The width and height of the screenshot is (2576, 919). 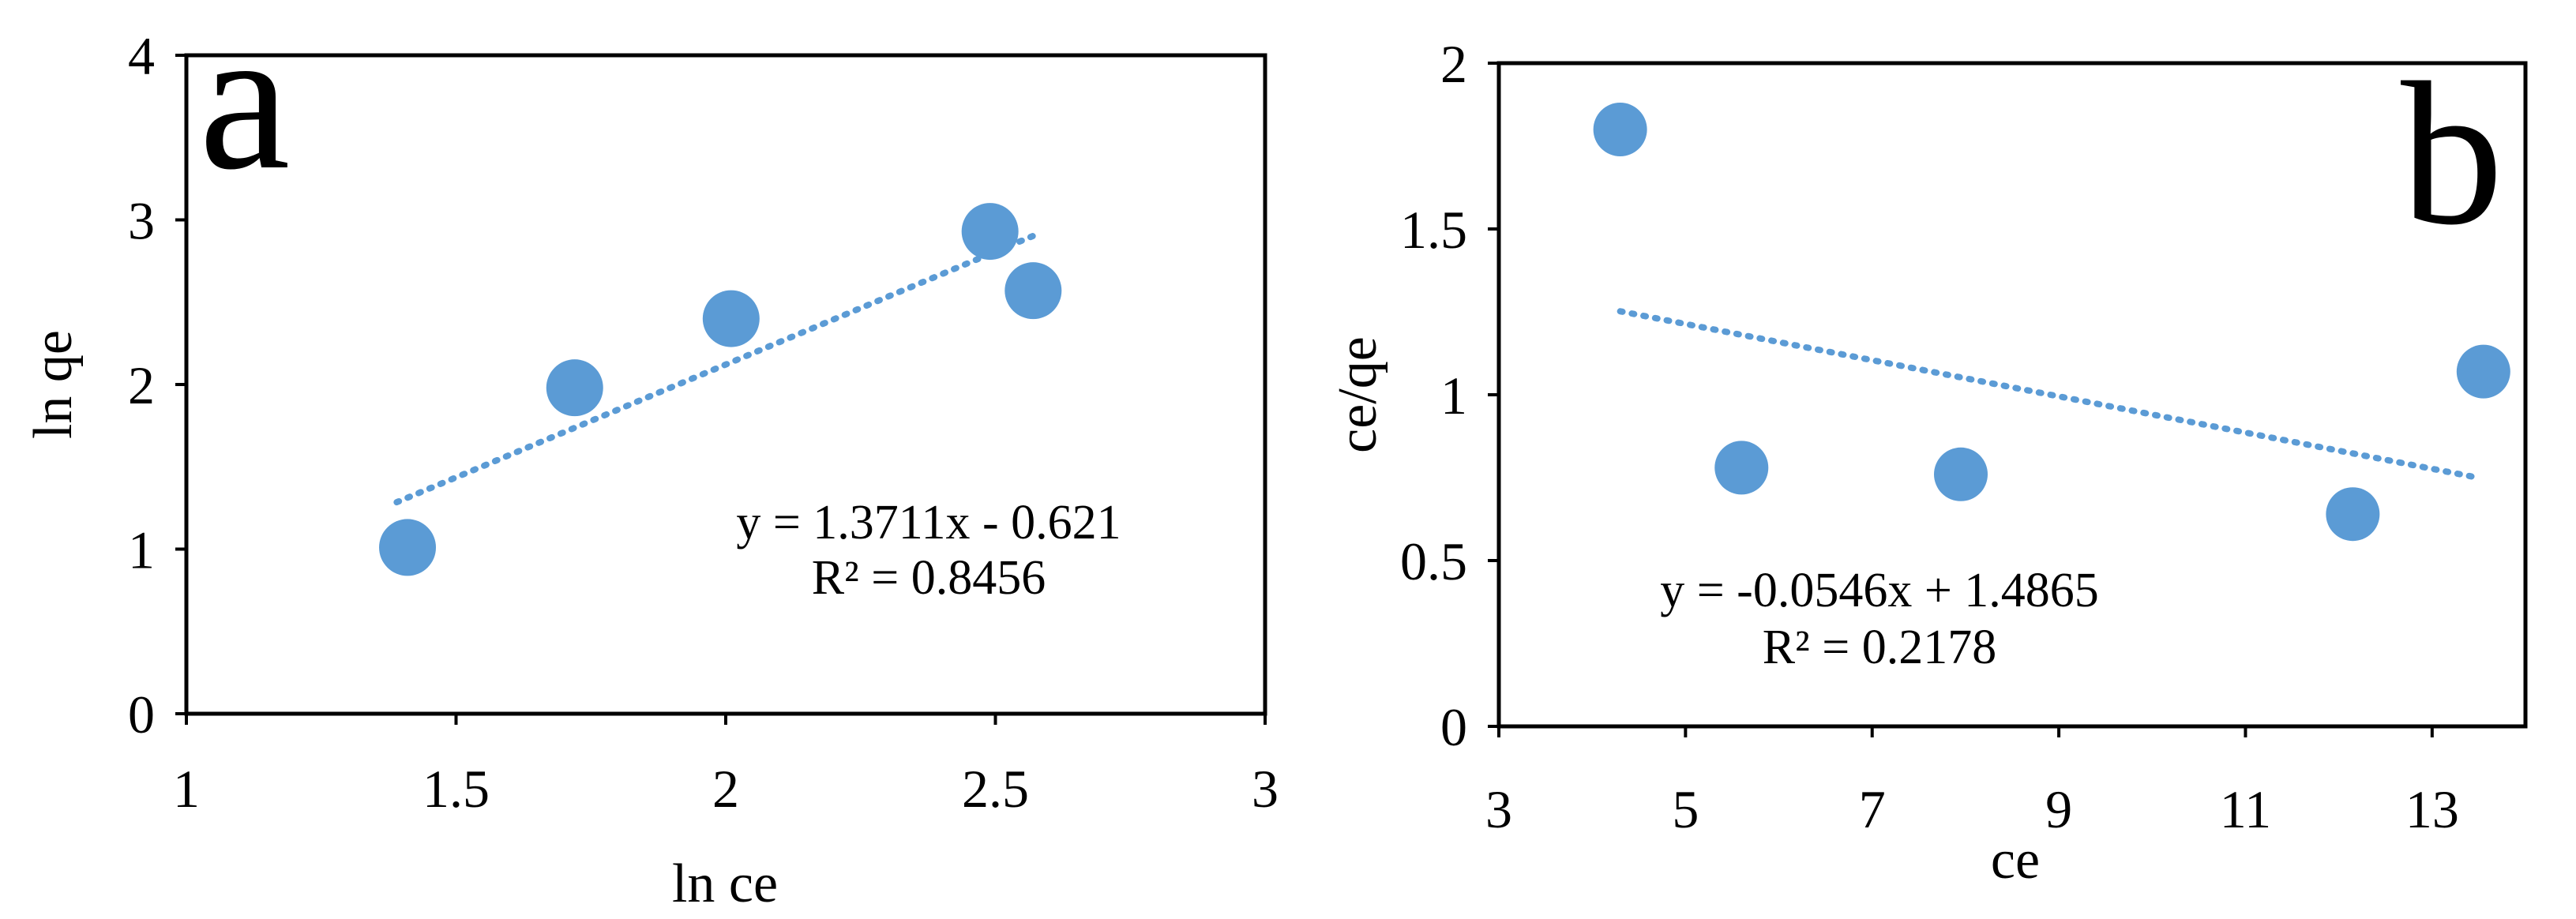 I want to click on x-tick-label: 13, so click(x=2432, y=809).